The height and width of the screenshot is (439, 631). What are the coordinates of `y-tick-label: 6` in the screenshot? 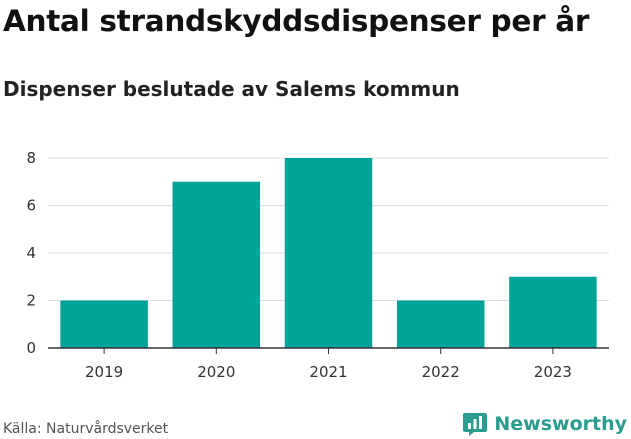 It's located at (31, 206).